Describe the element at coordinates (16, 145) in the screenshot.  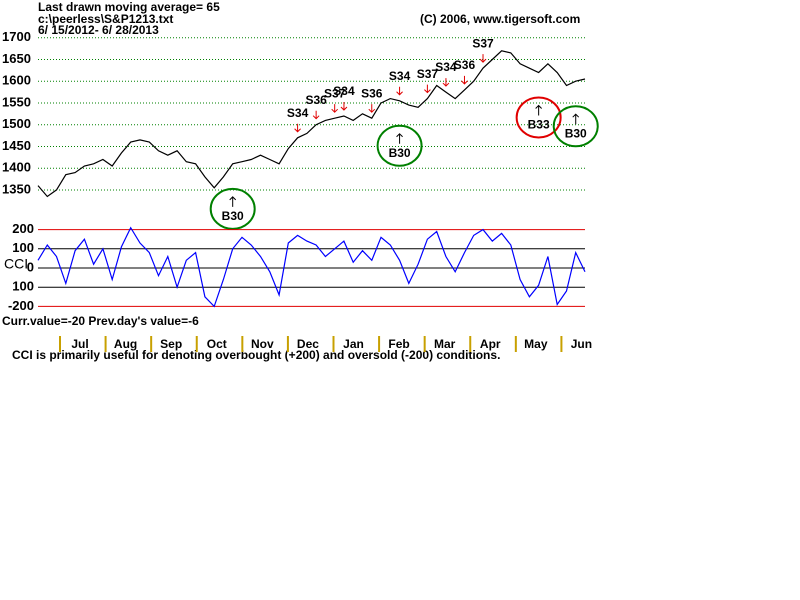
I see `y-tick-label: 1450` at that location.